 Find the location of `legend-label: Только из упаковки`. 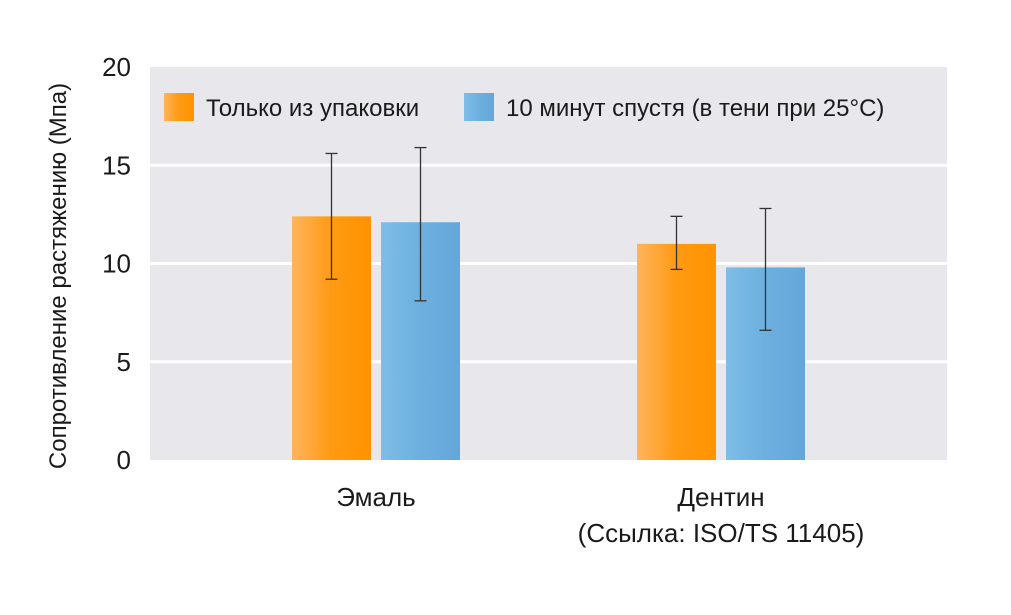

legend-label: Только из упаковки is located at coordinates (312, 108).